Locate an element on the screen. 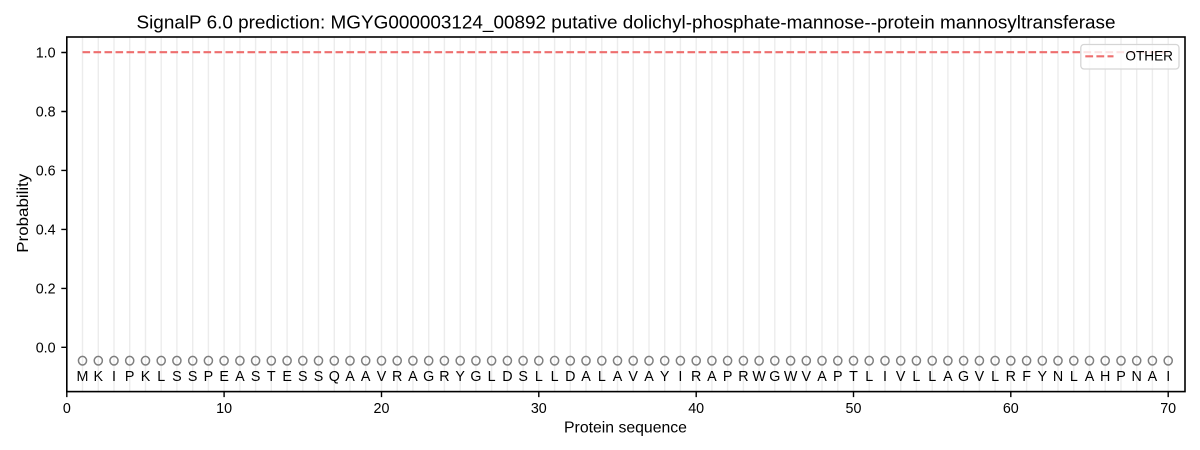 The height and width of the screenshot is (450, 1200). svg-text: 20 is located at coordinates (382, 409).